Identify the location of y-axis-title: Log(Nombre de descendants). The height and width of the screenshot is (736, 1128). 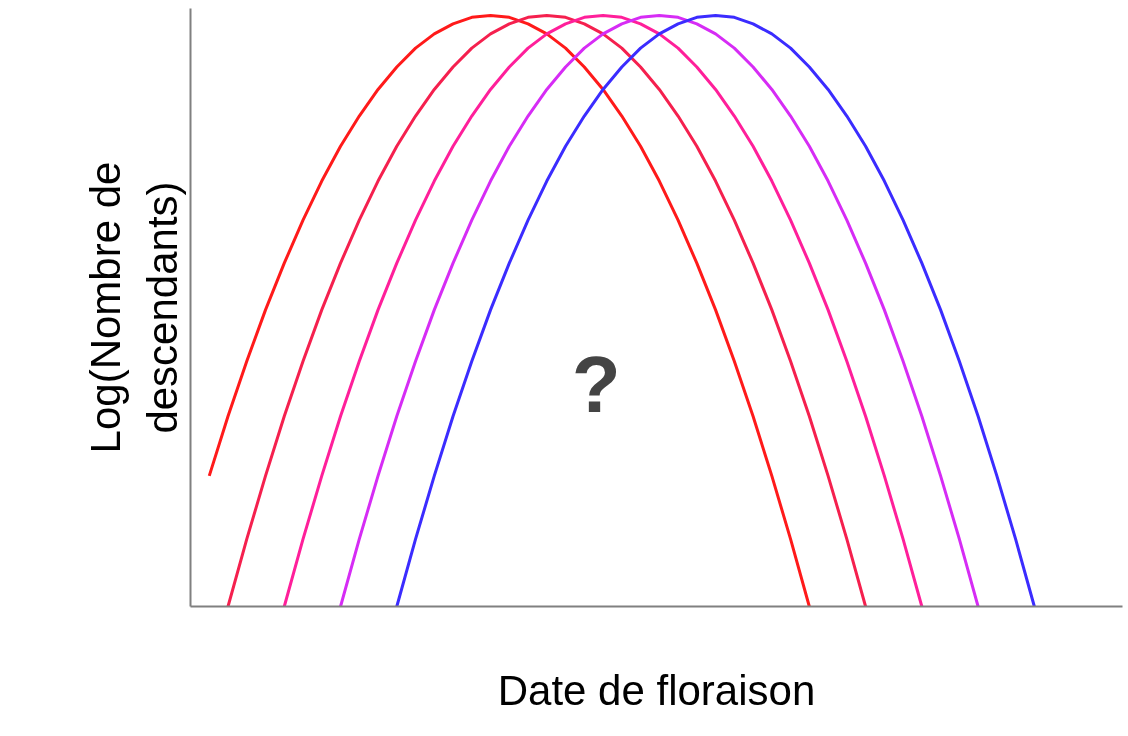
(134, 307).